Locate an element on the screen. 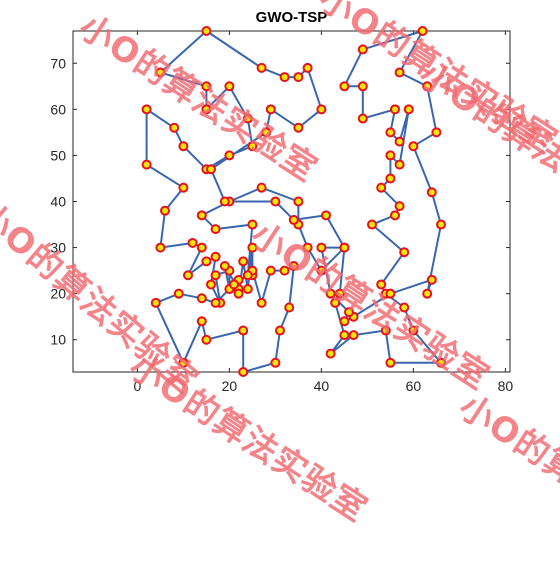  y-tick-label: 10 is located at coordinates (58, 340).